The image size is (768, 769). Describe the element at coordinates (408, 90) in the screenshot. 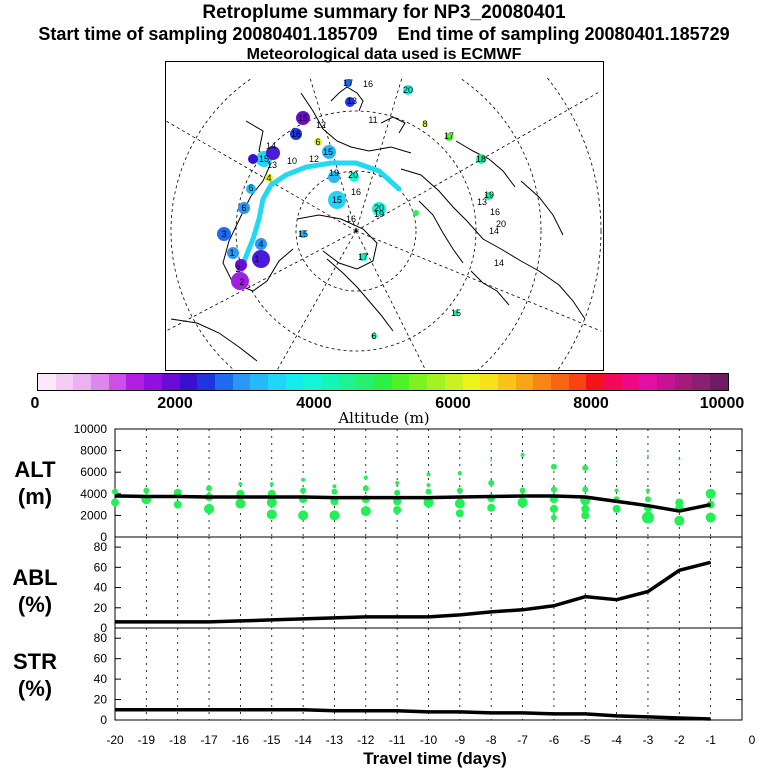

I see `map-label: 20` at that location.